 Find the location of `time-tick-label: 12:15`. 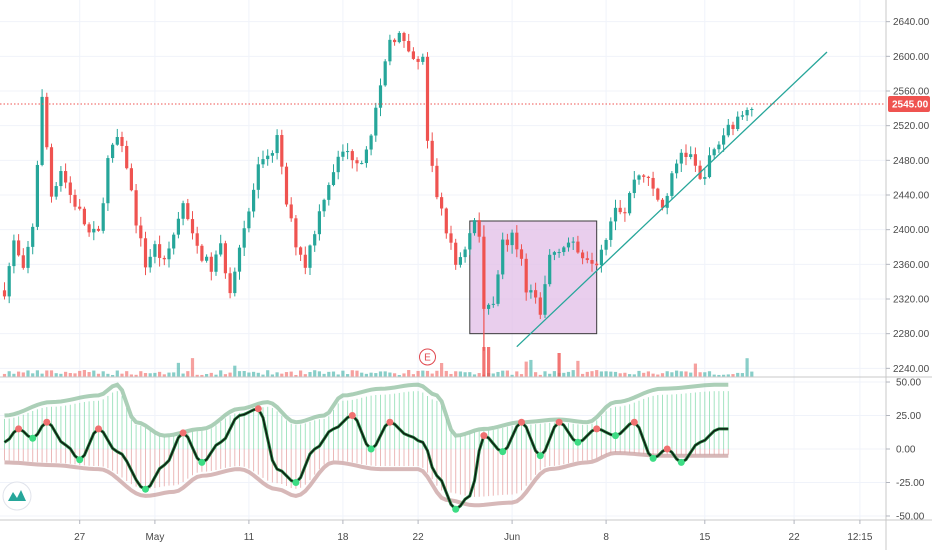

time-tick-label: 12:15 is located at coordinates (859, 537).